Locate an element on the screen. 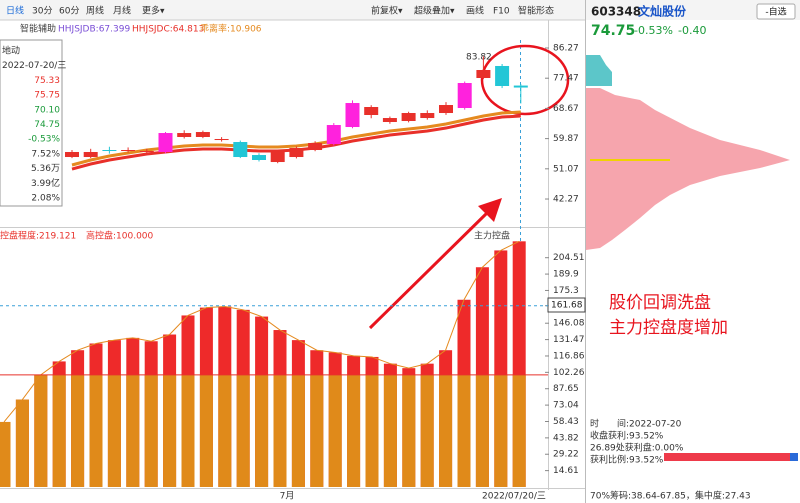 The height and width of the screenshot is (503, 800). y-tick-label: 175.3 is located at coordinates (566, 291).